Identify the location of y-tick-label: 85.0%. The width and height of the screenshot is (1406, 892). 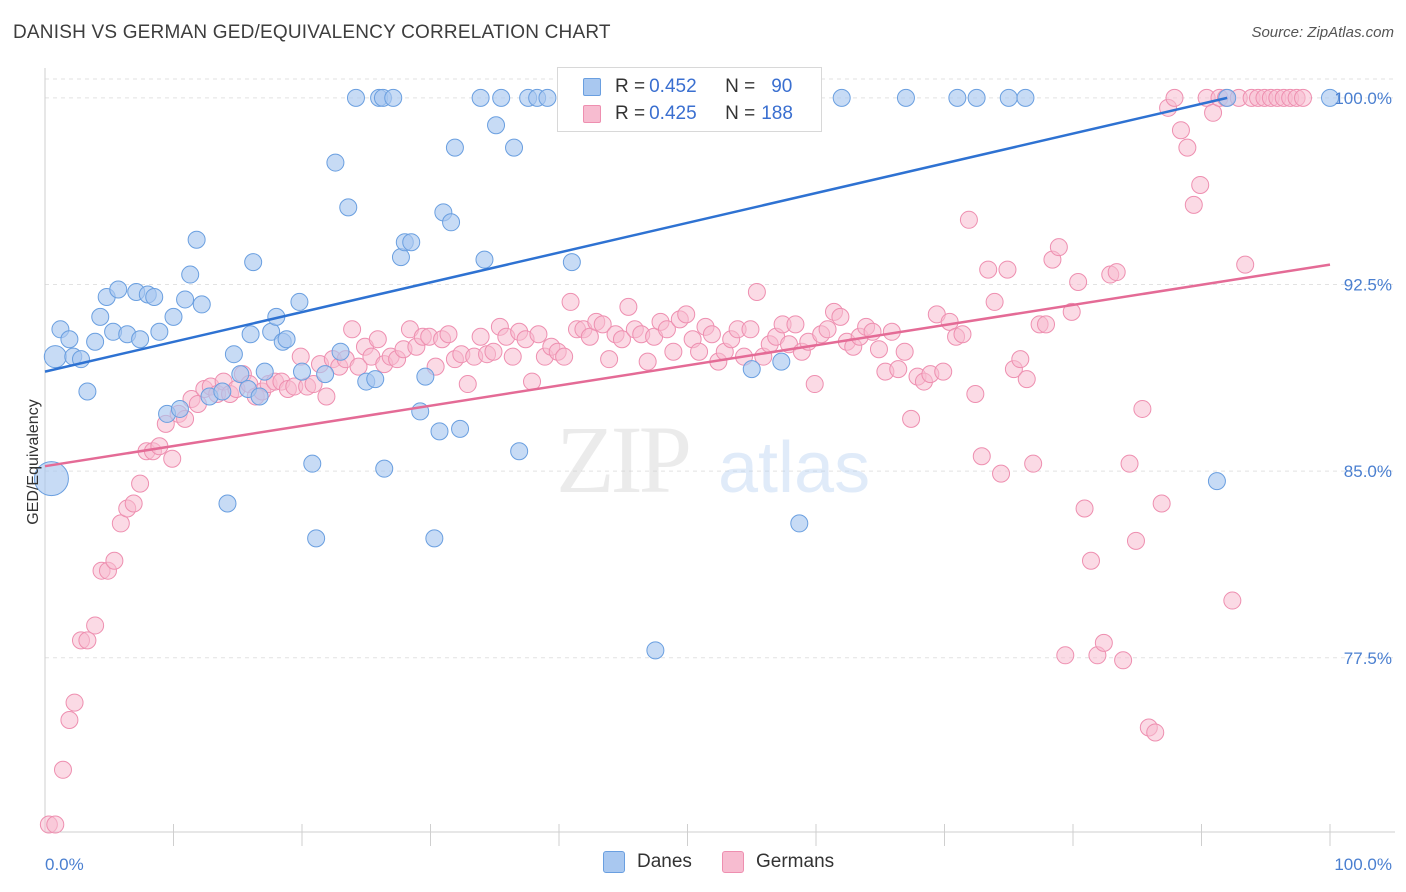
(1368, 471).